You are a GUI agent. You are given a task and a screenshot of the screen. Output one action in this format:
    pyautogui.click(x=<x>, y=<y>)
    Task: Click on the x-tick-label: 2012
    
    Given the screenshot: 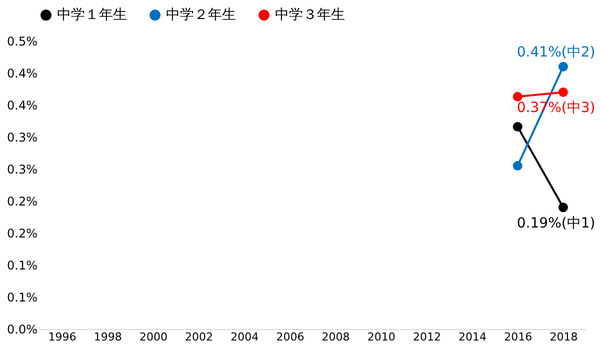 What is the action you would take?
    pyautogui.click(x=426, y=337)
    